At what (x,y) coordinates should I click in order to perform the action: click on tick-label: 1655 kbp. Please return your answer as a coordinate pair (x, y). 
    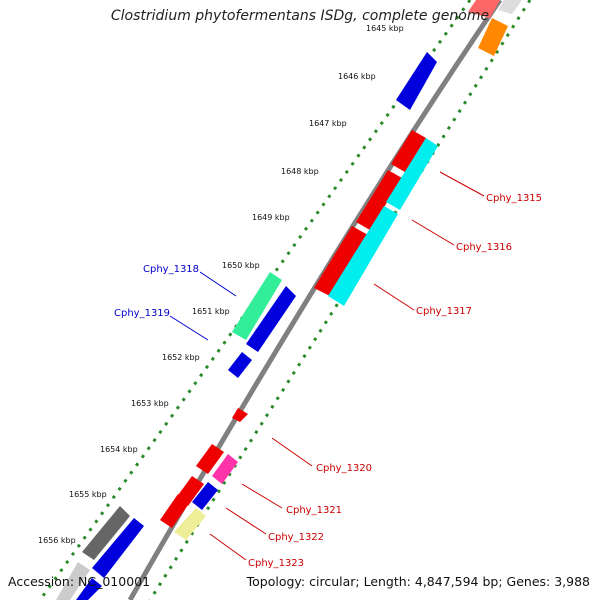
    Looking at the image, I should click on (88, 494).